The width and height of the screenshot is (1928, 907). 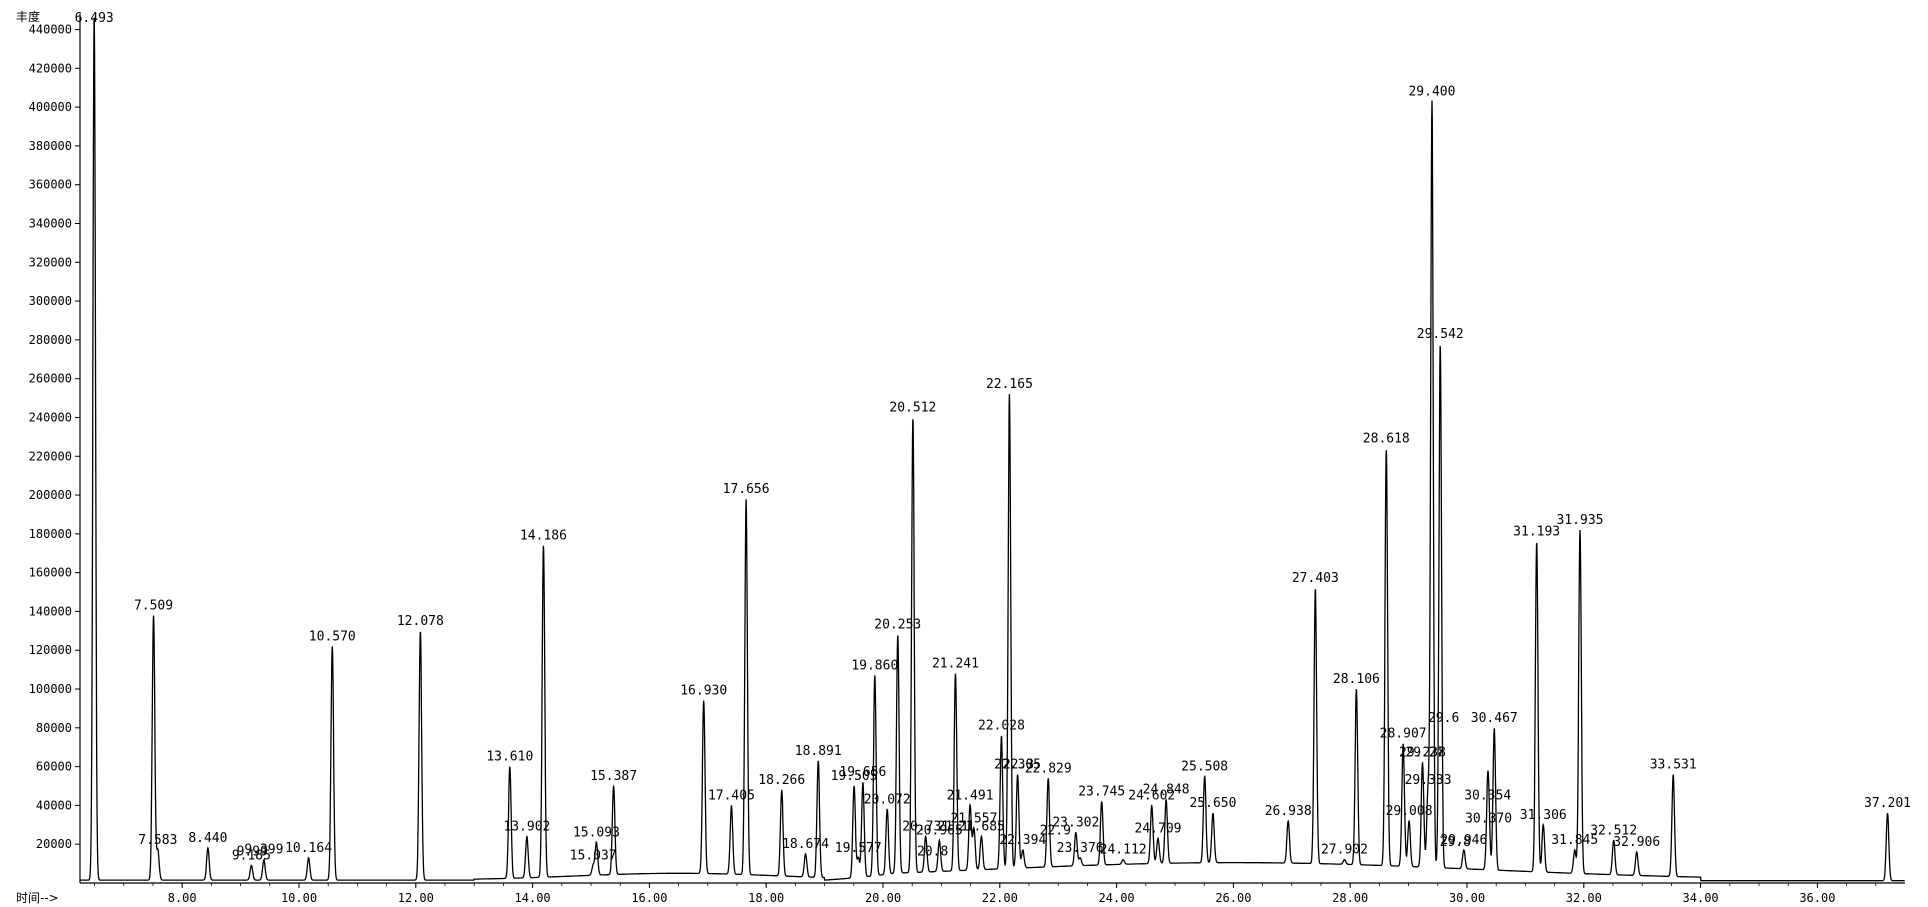 I want to click on y-tick-label: 120000, so click(x=50, y=650).